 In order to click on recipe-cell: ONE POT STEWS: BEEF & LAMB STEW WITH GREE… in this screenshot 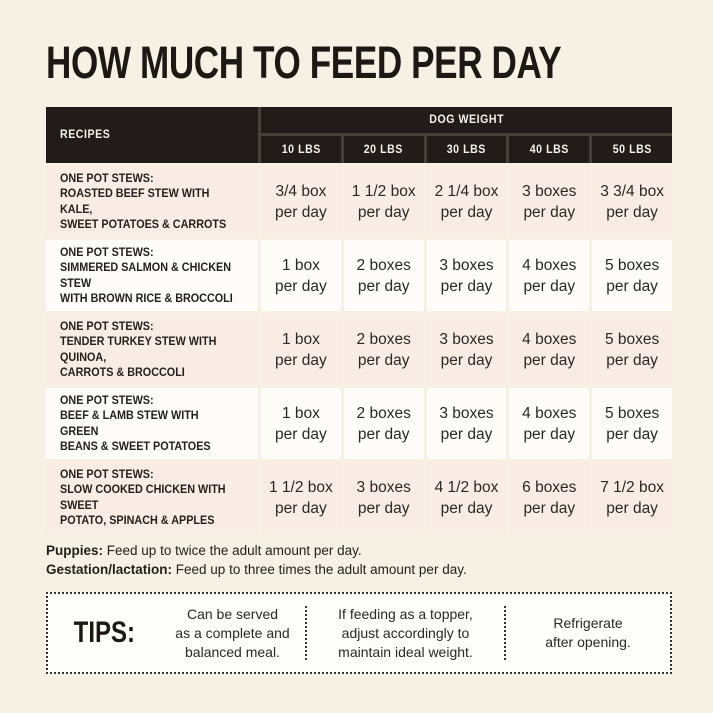, I will do `click(152, 423)`.